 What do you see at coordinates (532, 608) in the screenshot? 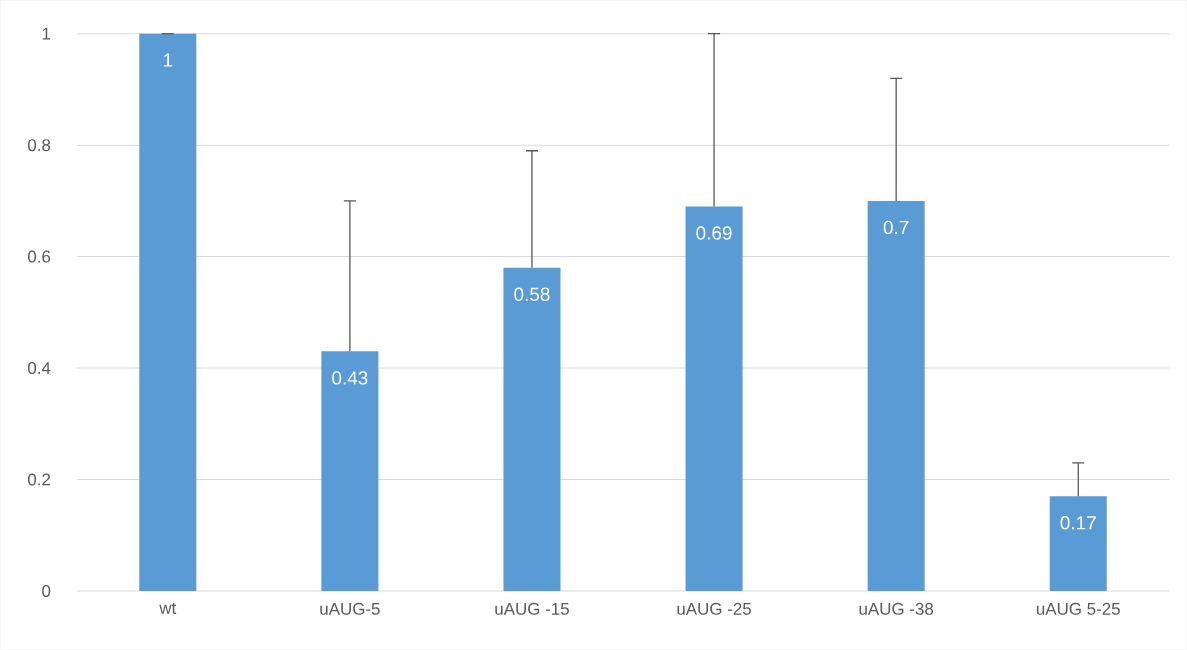
I see `x-tick-label: uAUG -15` at bounding box center [532, 608].